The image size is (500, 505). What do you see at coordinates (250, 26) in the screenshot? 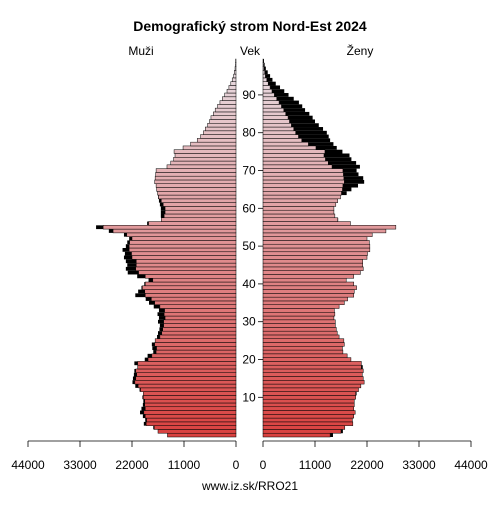
I see `chart-title: Demografický strom Nord-Est 2024` at bounding box center [250, 26].